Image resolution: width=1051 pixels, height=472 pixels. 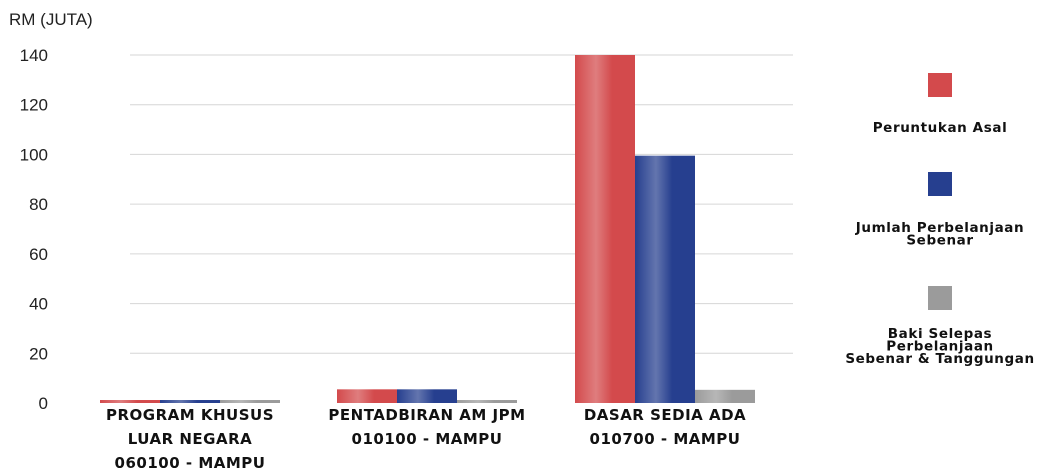 What do you see at coordinates (190, 439) in the screenshot?
I see `x-tick-label: PROGRAM KHUSUS LUAR NEGARA 060100 - MAMPU` at bounding box center [190, 439].